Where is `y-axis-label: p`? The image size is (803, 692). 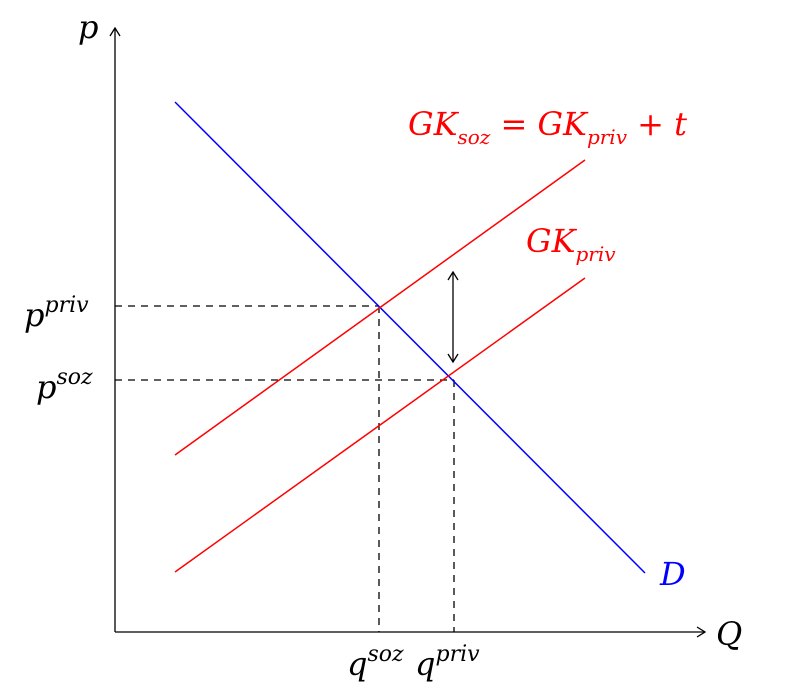 y-axis-label: p is located at coordinates (88, 27).